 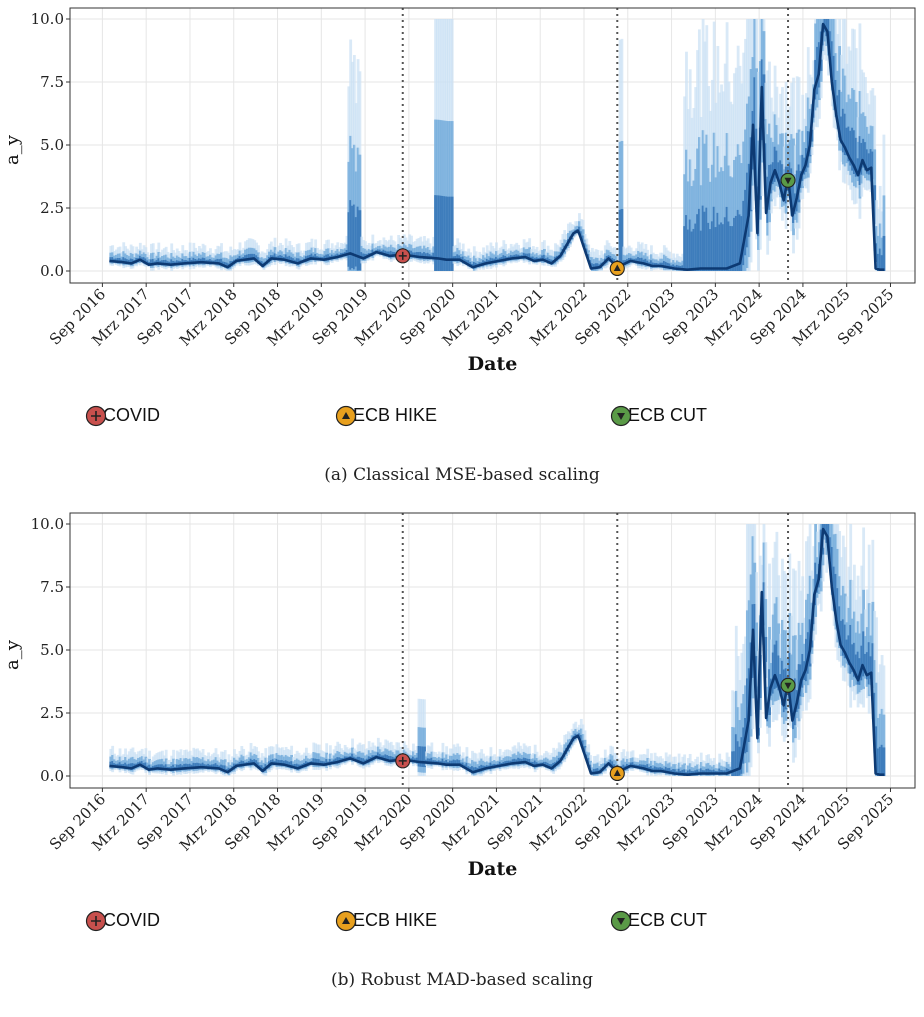 I want to click on caption-a: (a) Classical MSE-based scaling, so click(x=462, y=475).